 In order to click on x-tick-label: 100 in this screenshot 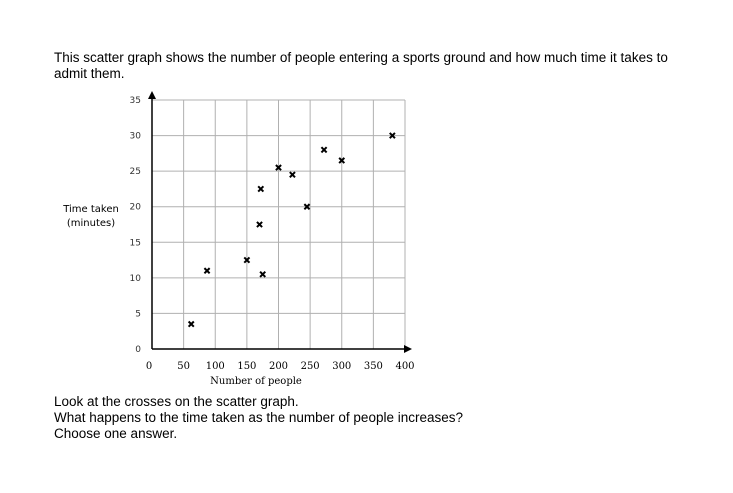, I will do `click(215, 366)`.